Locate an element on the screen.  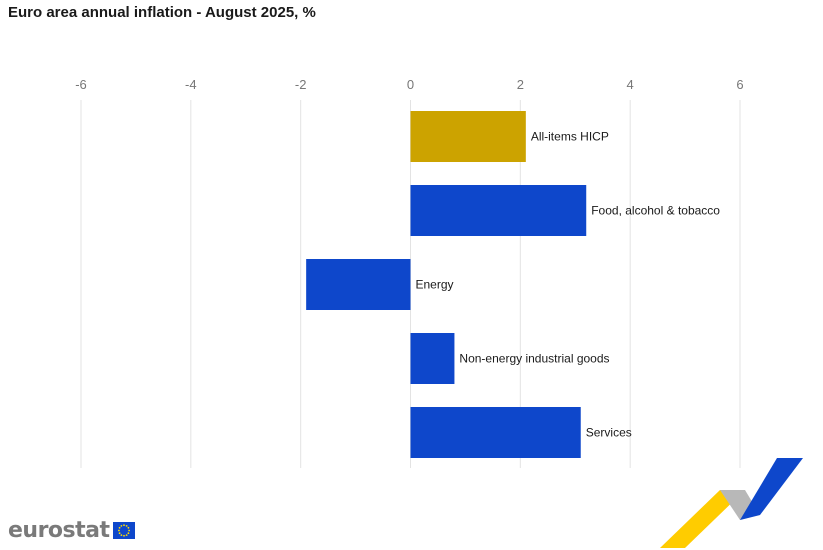
category-label: Non-energy industrial goods is located at coordinates (534, 359).